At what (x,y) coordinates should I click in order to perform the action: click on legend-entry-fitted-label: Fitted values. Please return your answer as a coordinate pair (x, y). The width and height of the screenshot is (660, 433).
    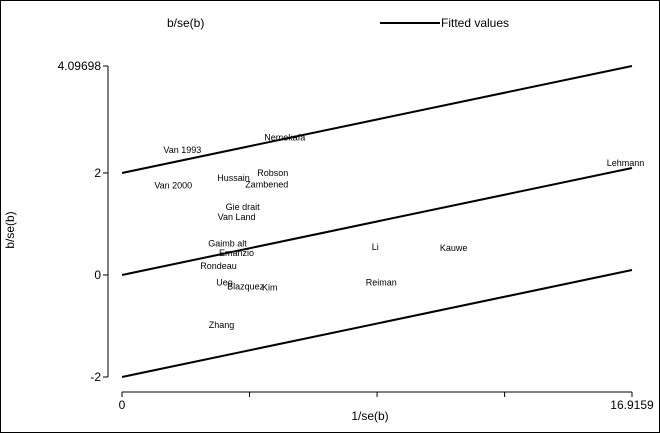
    Looking at the image, I should click on (475, 23).